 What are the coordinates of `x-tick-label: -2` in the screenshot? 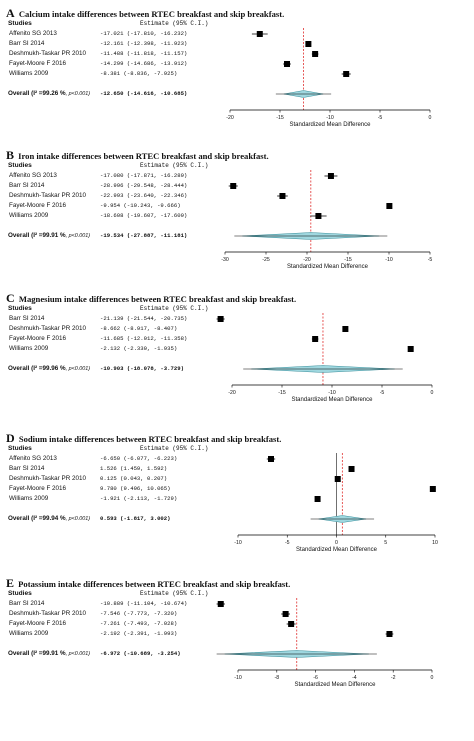 It's located at (393, 678).